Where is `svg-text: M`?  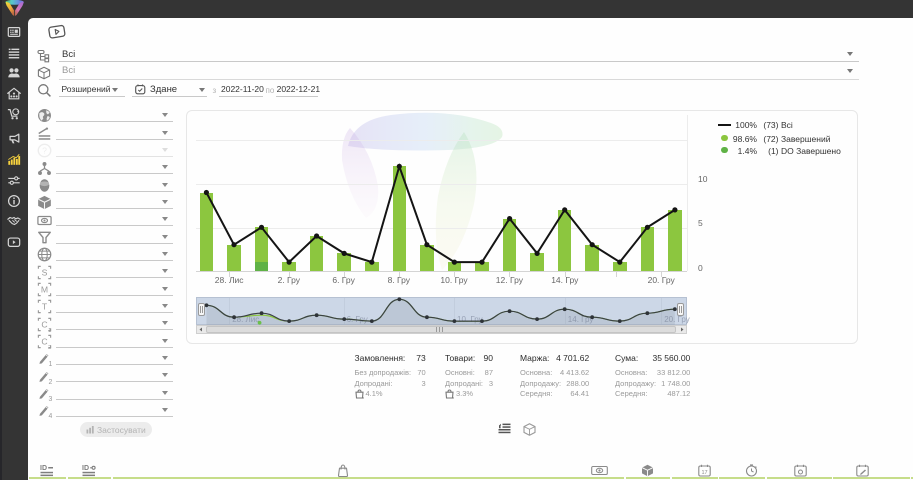 svg-text: M is located at coordinates (44, 290).